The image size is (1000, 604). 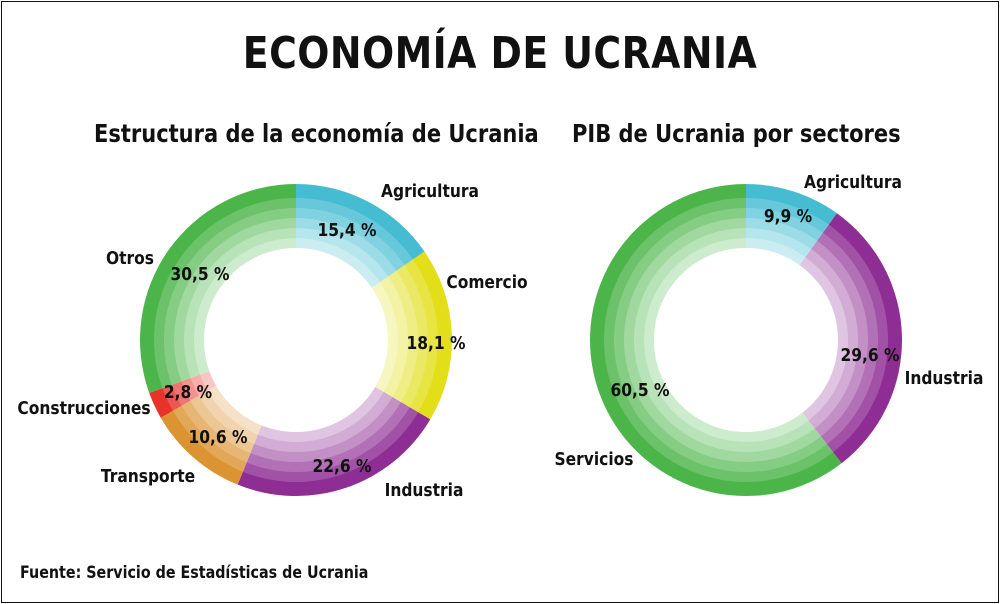 I want to click on data-label-agricultura: 9,9 %, so click(x=788, y=215).